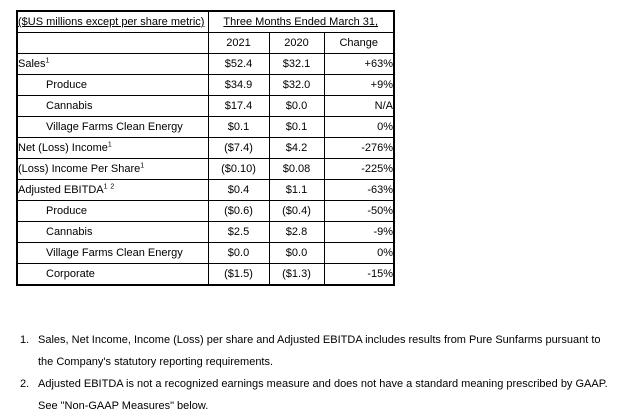 The width and height of the screenshot is (630, 417). I want to click on table-row-sales-produce: Produce $34.9 $32.0 +9%, so click(205, 85).